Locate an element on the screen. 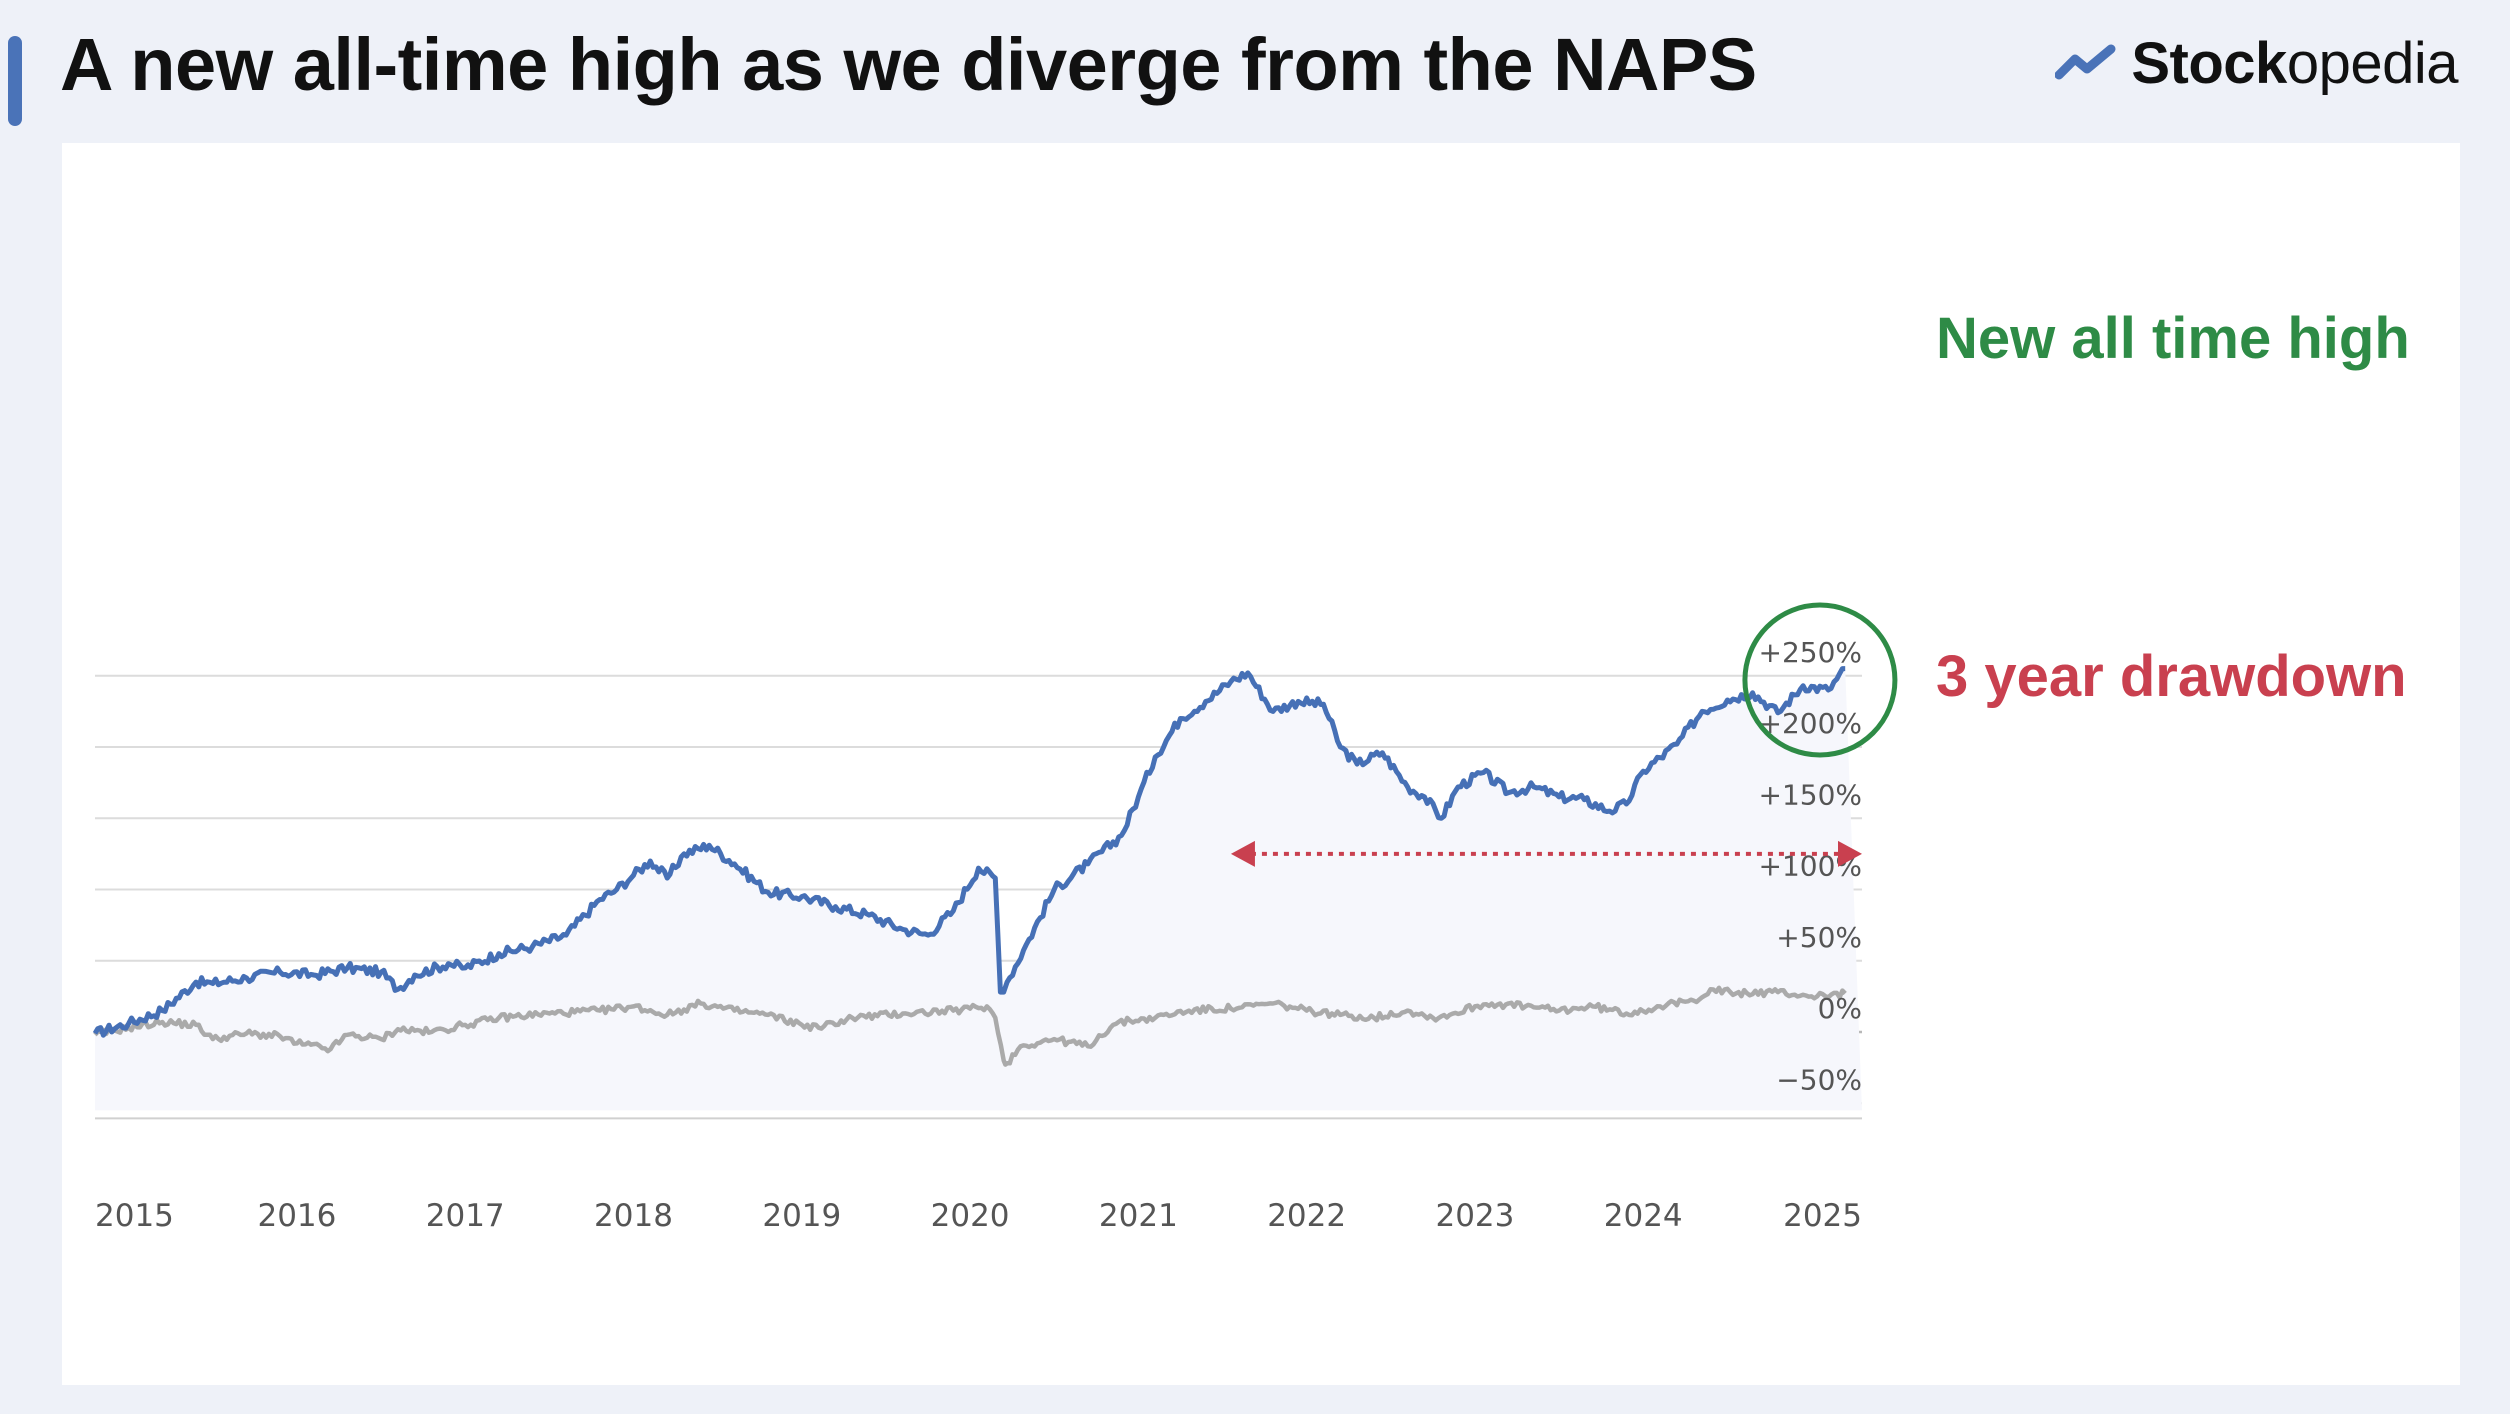 Image resolution: width=2510 pixels, height=1414 pixels. brand-name: Stockopedia is located at coordinates (2294, 63).